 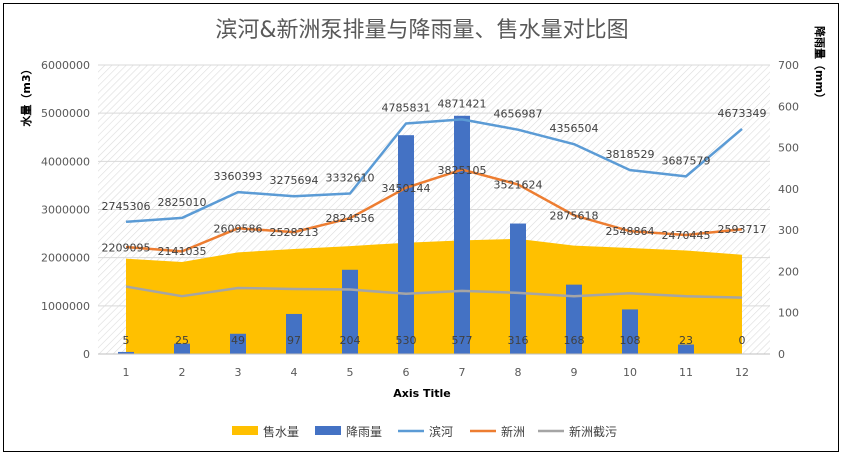 What do you see at coordinates (350, 218) in the screenshot?
I see `data-label-sales: 2824556` at bounding box center [350, 218].